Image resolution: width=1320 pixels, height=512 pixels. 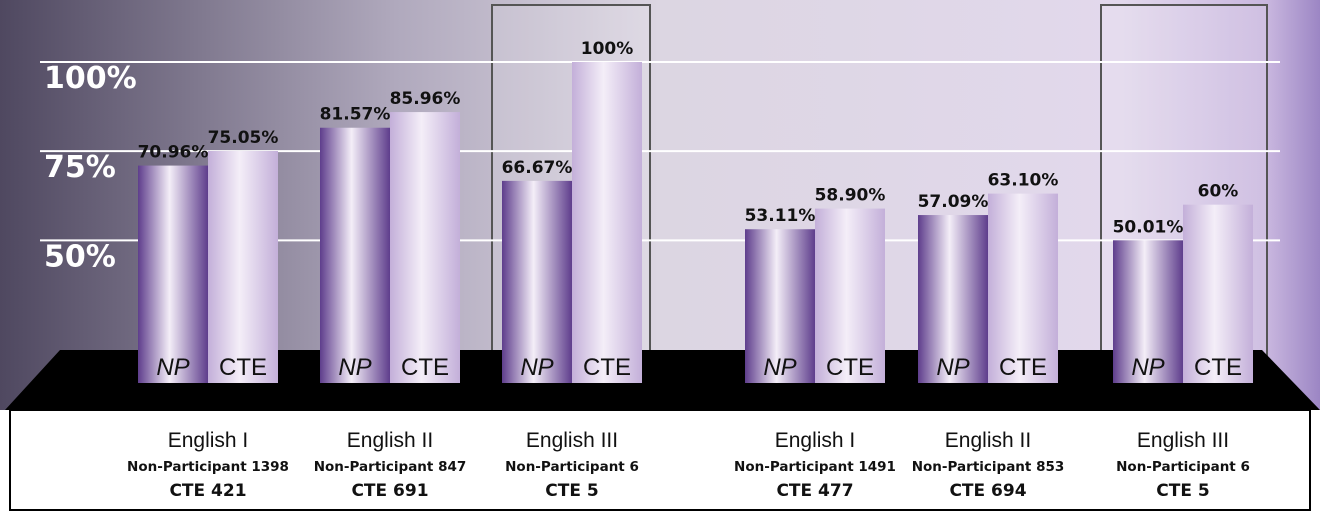 What do you see at coordinates (389, 491) in the screenshot?
I see `category-detail: CTE 691` at bounding box center [389, 491].